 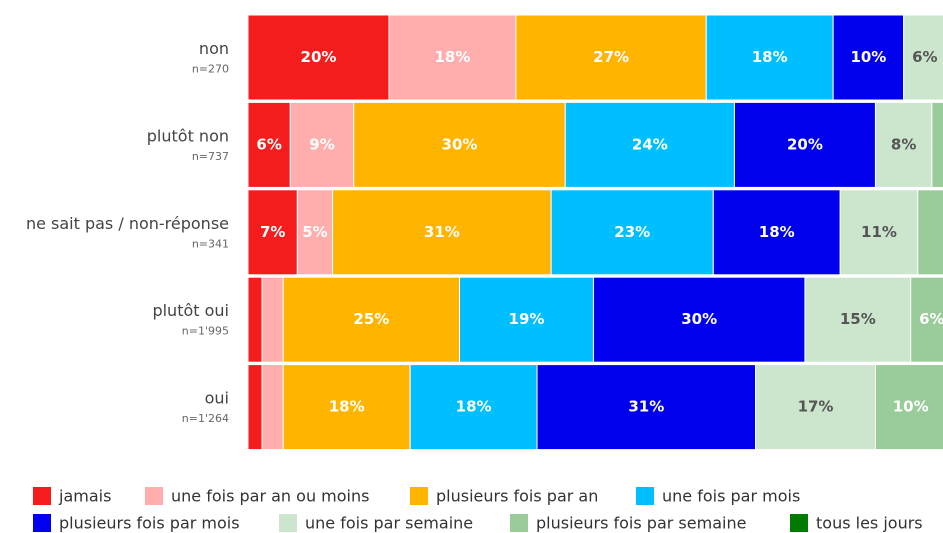 I want to click on legend-label: une fois par semaine, so click(x=389, y=523).